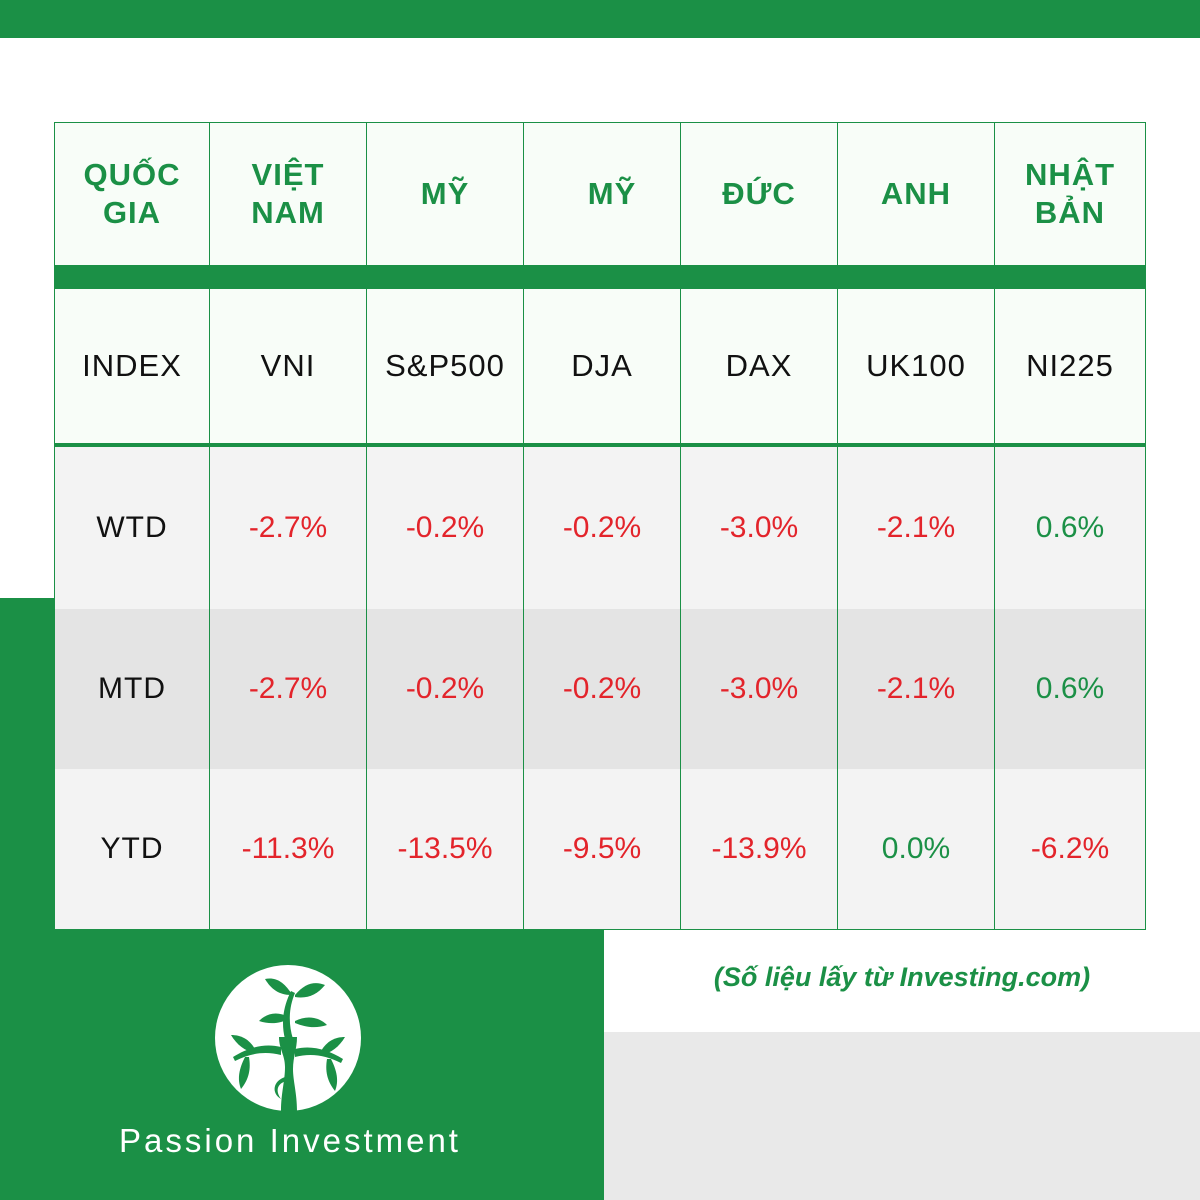 The width and height of the screenshot is (1200, 1200). What do you see at coordinates (902, 977) in the screenshot?
I see `source-note: (Số liệu lấy từ Investing.com)` at bounding box center [902, 977].